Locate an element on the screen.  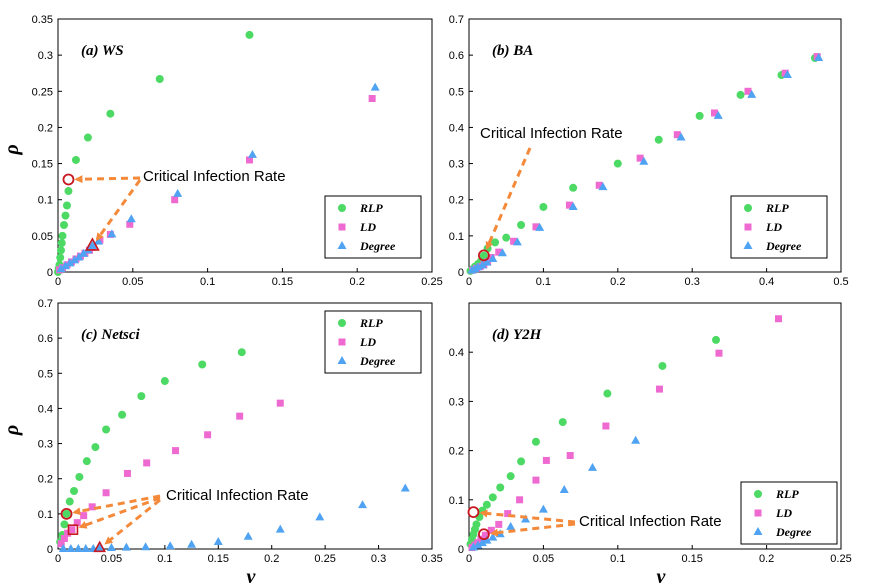
panel-c-critical-arrow is located at coordinates (116, 505).